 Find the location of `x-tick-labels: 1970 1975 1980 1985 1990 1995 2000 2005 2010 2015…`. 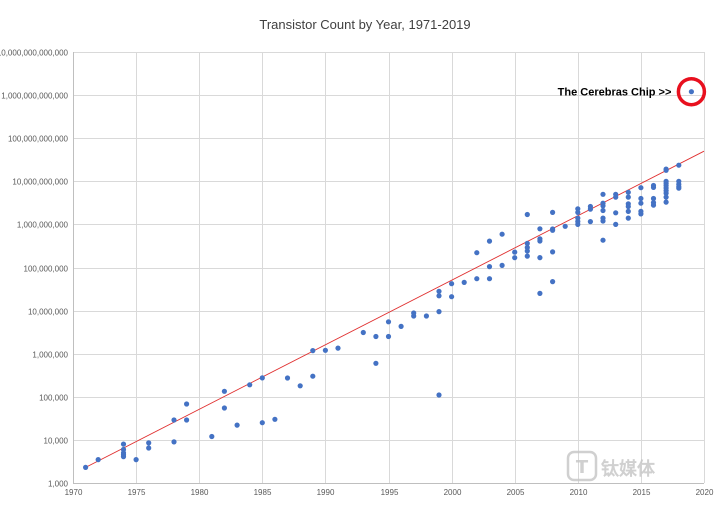

x-tick-labels: 1970 1975 1980 1985 1990 1995 2000 2005 2010 2015… is located at coordinates (389, 492).